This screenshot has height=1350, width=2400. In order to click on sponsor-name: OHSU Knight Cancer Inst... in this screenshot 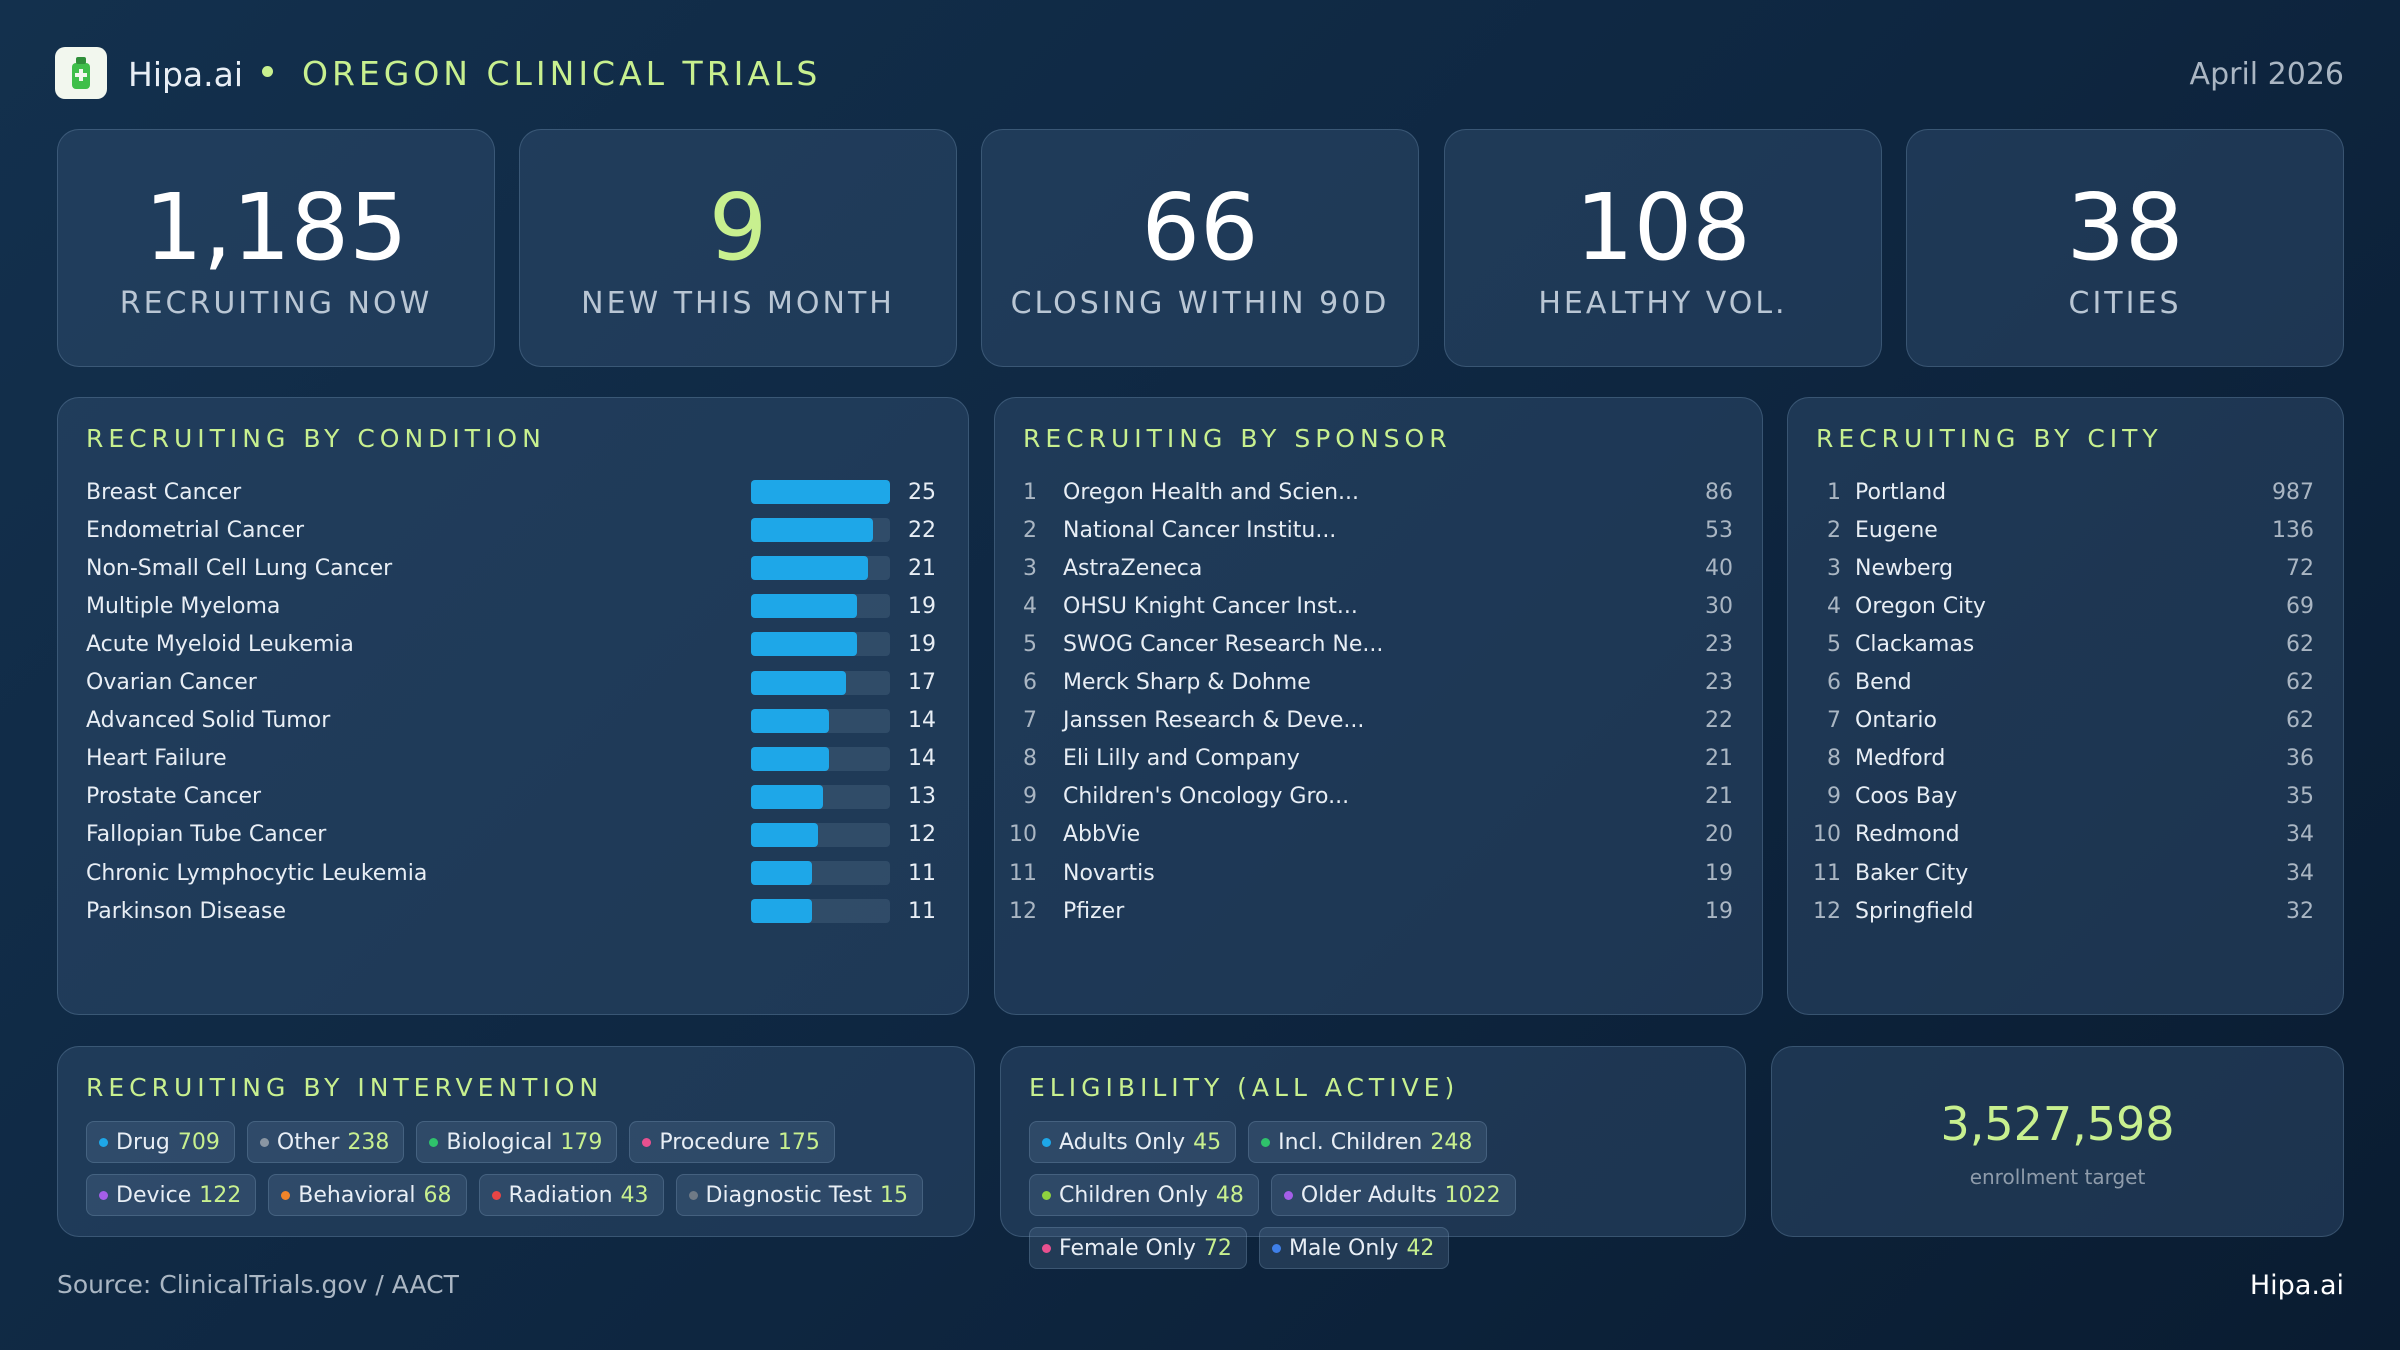, I will do `click(1210, 606)`.